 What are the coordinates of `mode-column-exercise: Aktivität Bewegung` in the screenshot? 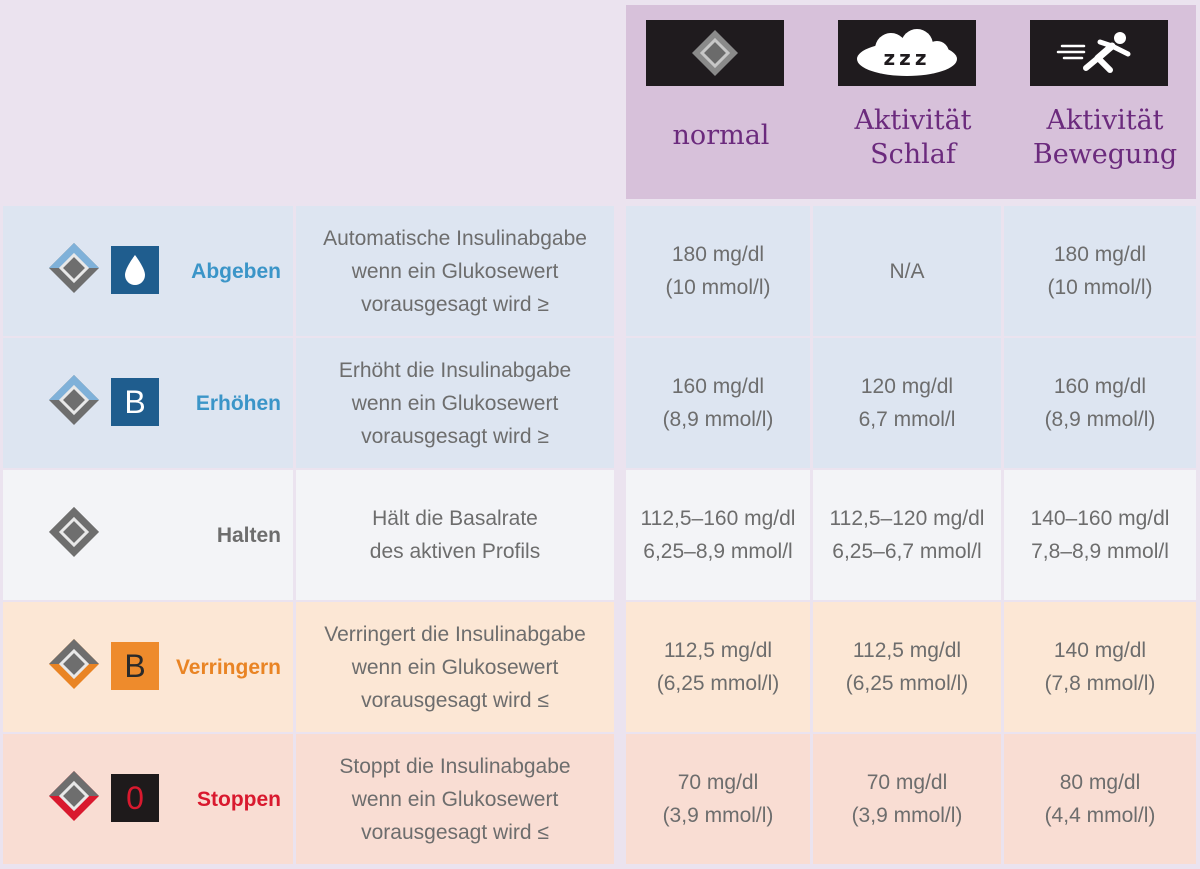 It's located at (1105, 102).